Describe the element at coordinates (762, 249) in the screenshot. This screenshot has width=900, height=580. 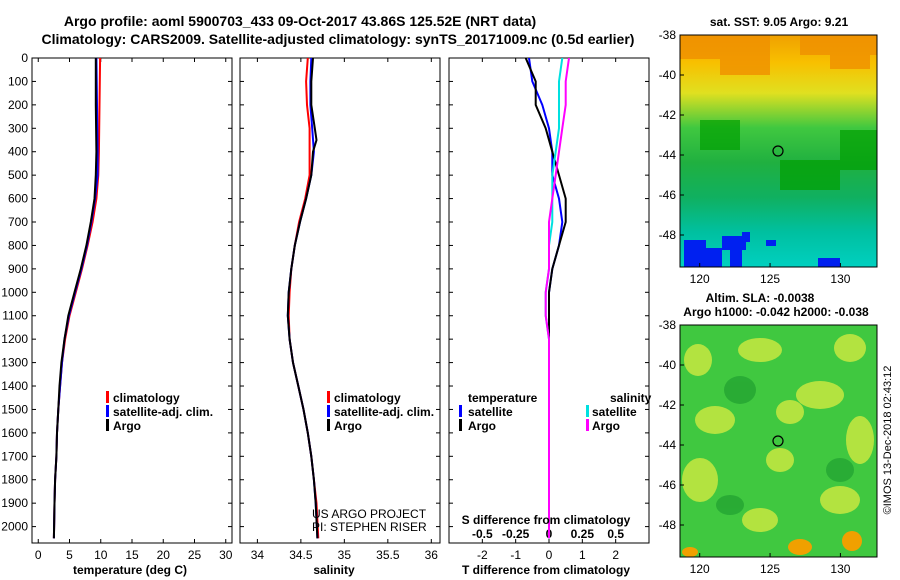
I see `sst-blue-patches` at that location.